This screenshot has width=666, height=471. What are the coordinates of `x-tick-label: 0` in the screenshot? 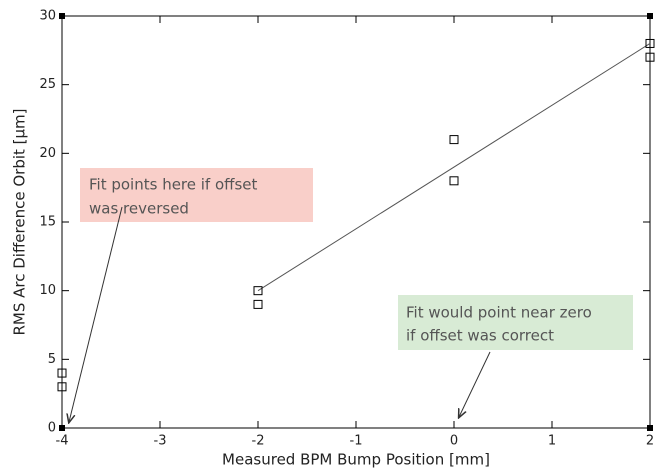 It's located at (454, 441).